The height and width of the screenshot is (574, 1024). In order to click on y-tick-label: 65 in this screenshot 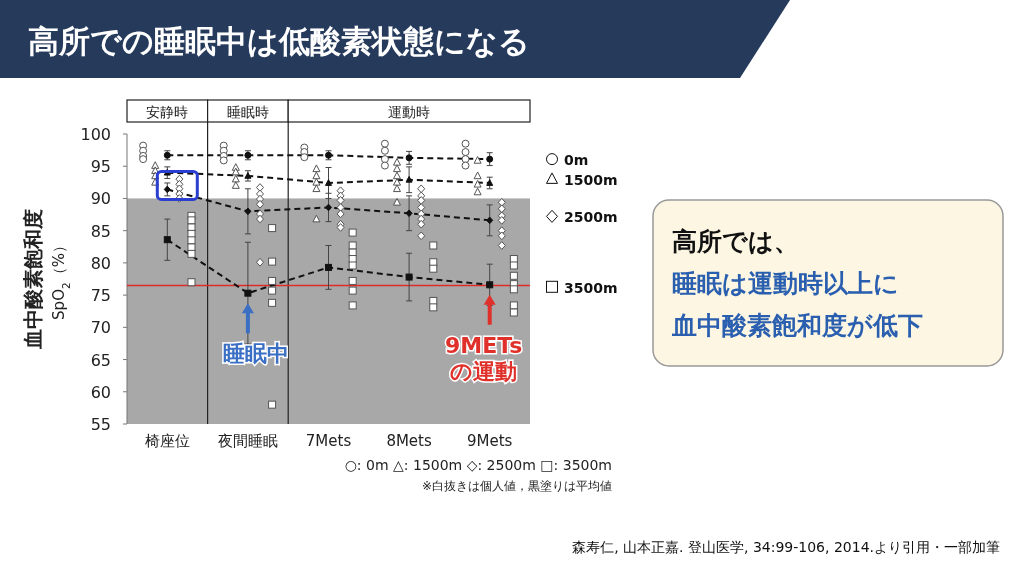, I will do `click(100, 360)`.